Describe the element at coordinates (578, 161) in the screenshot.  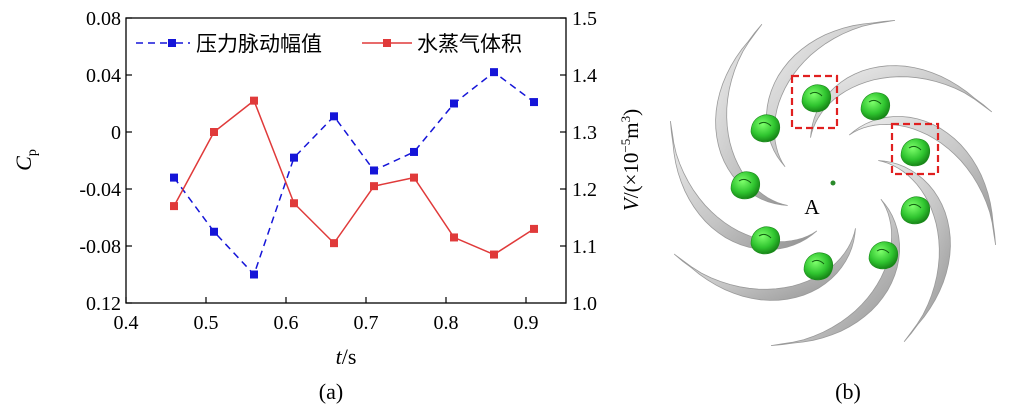
I see `right-y-axis: 1.5 1.4 1.3 1.2 1.1 1.0` at that location.